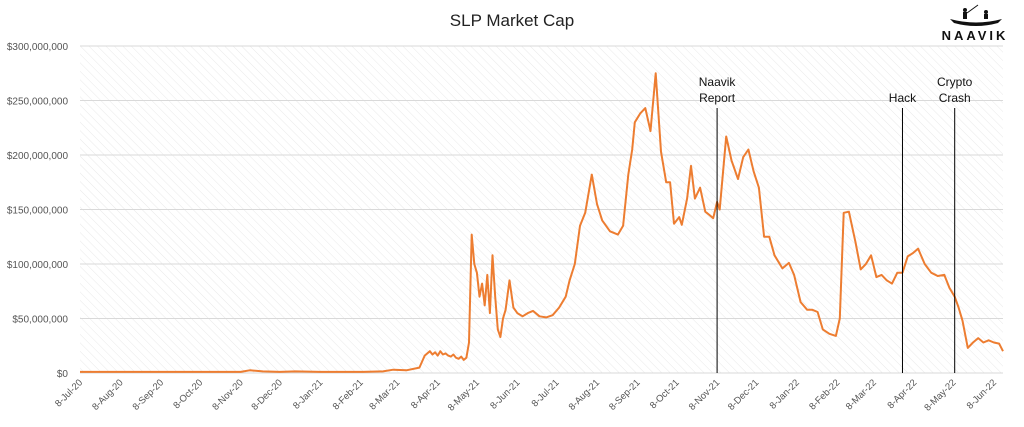 Image resolution: width=1024 pixels, height=427 pixels. I want to click on y-tick-label: $150,000,000, so click(38, 211).